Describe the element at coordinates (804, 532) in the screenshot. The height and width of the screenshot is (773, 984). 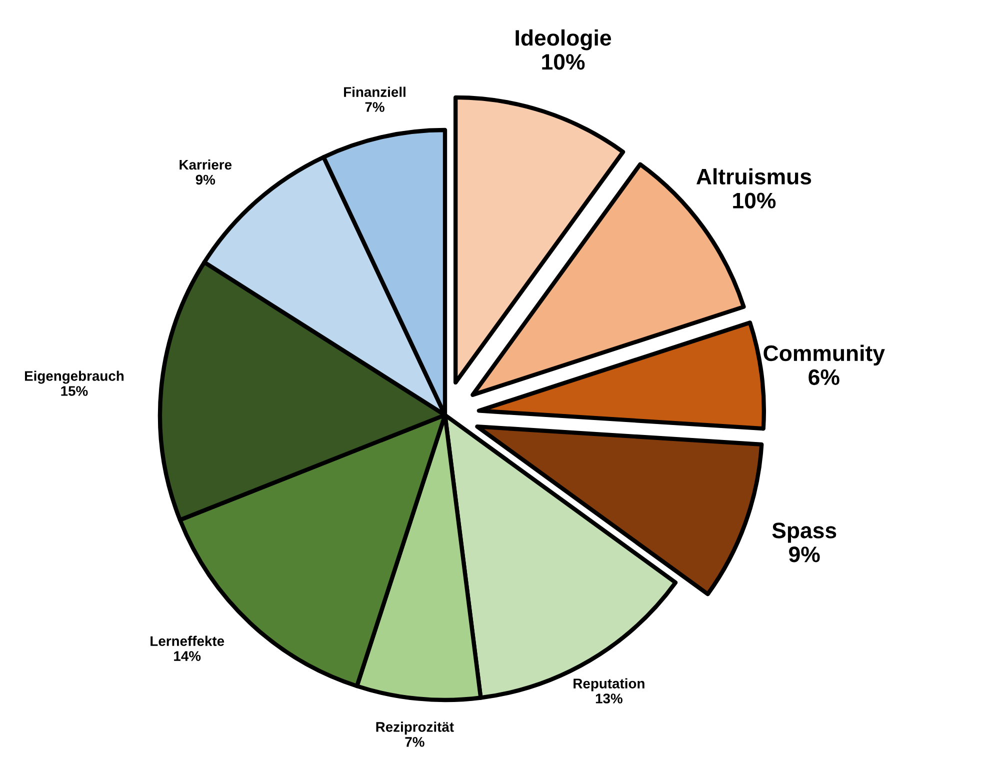
I see `slice-label: Spass` at that location.